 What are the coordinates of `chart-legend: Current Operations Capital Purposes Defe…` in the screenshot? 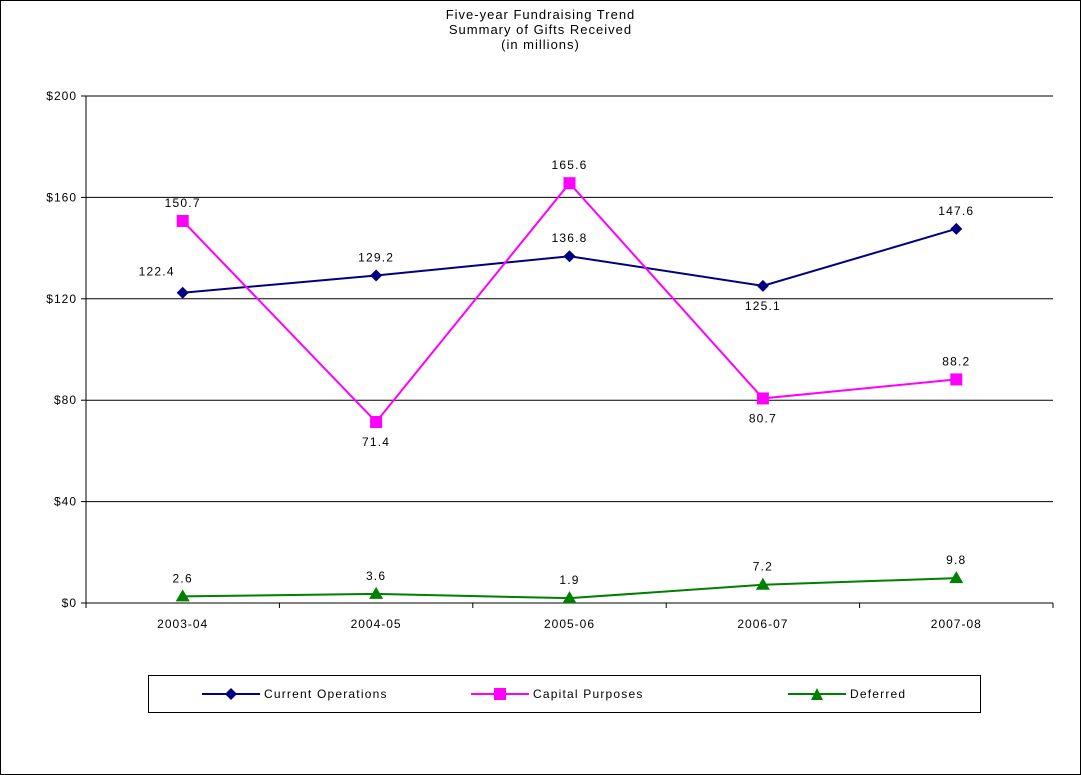 It's located at (564, 694).